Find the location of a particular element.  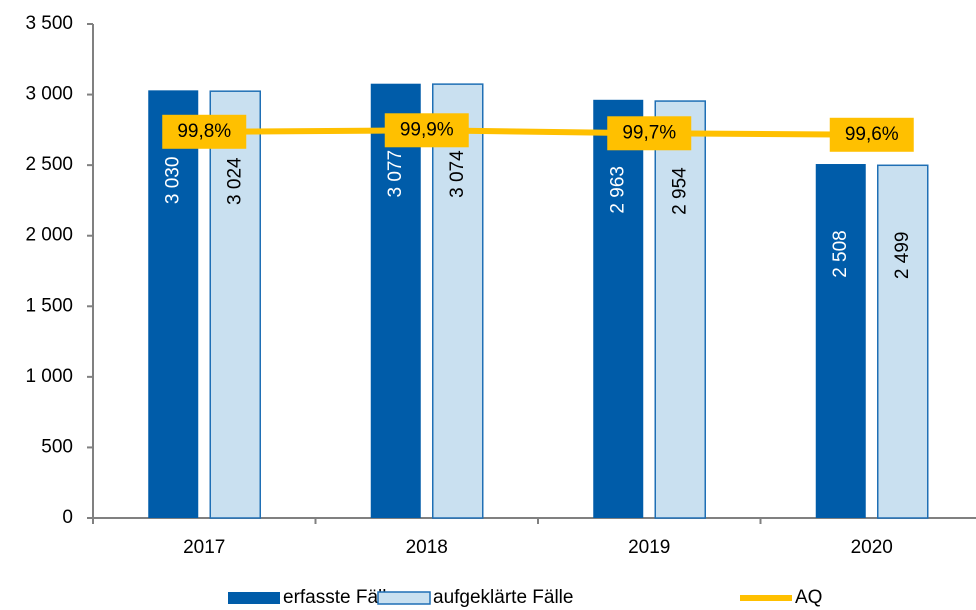

legend-label: erfasste Fälle is located at coordinates (340, 597).